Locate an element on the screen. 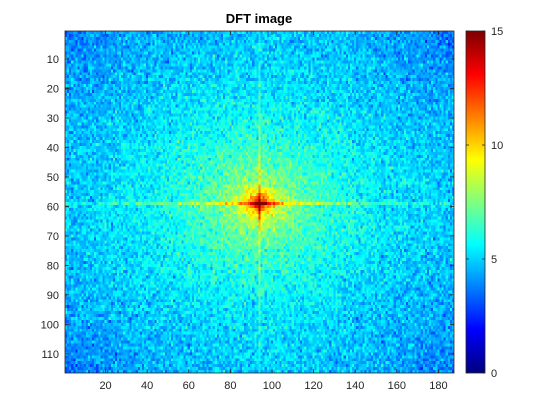 Image resolution: width=560 pixels, height=420 pixels. y-tick-label: 30 is located at coordinates (53, 119).